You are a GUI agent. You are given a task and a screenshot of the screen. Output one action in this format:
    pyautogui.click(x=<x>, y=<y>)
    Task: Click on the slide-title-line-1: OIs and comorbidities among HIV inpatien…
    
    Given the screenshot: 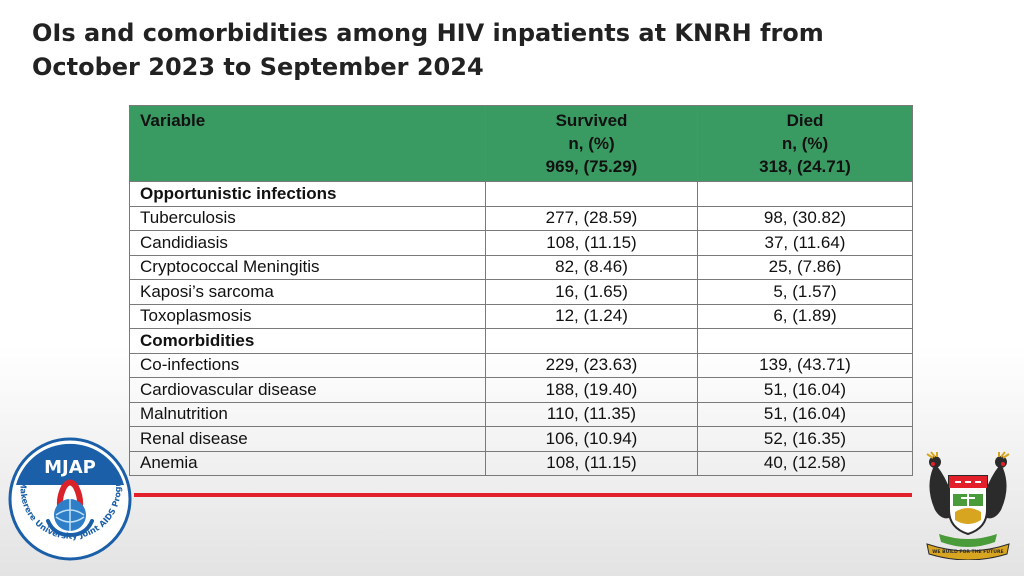 What is the action you would take?
    pyautogui.click(x=428, y=33)
    